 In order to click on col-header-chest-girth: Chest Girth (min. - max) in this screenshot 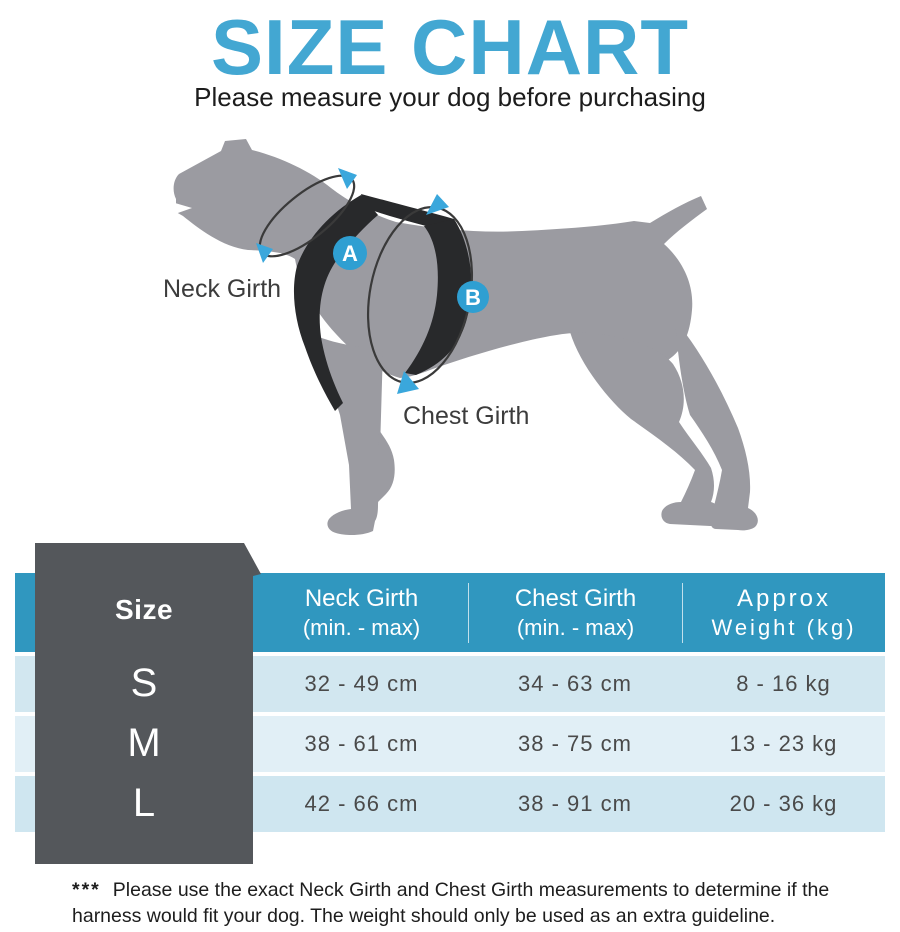, I will do `click(575, 612)`.